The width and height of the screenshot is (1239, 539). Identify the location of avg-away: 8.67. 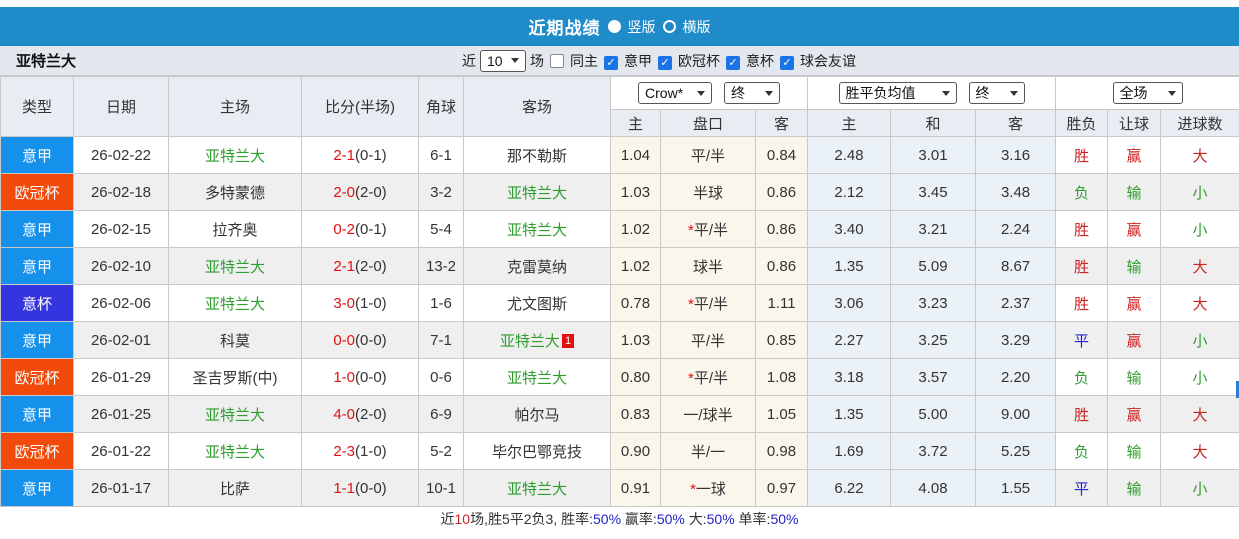
(1016, 266).